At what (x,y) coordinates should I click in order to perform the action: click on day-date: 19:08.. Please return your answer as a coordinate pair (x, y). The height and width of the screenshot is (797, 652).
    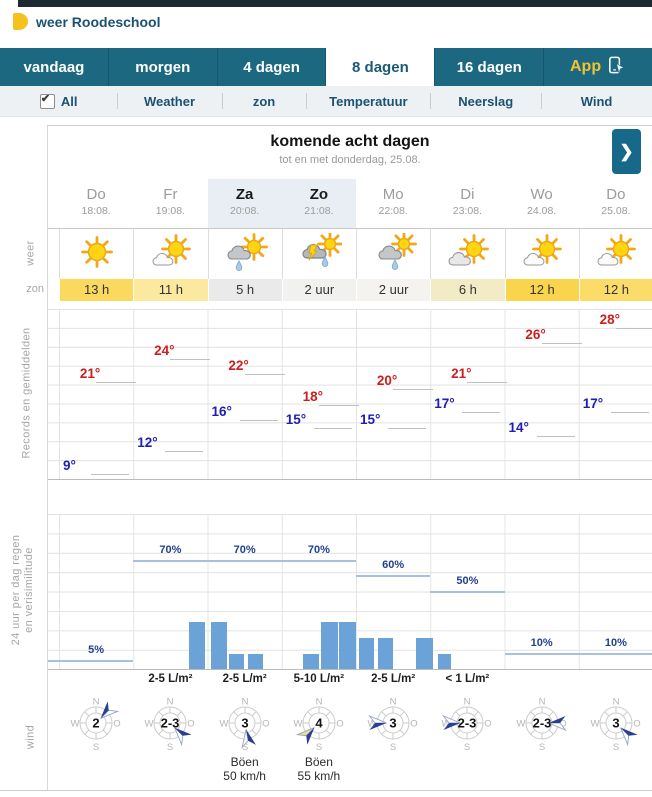
    Looking at the image, I should click on (170, 211).